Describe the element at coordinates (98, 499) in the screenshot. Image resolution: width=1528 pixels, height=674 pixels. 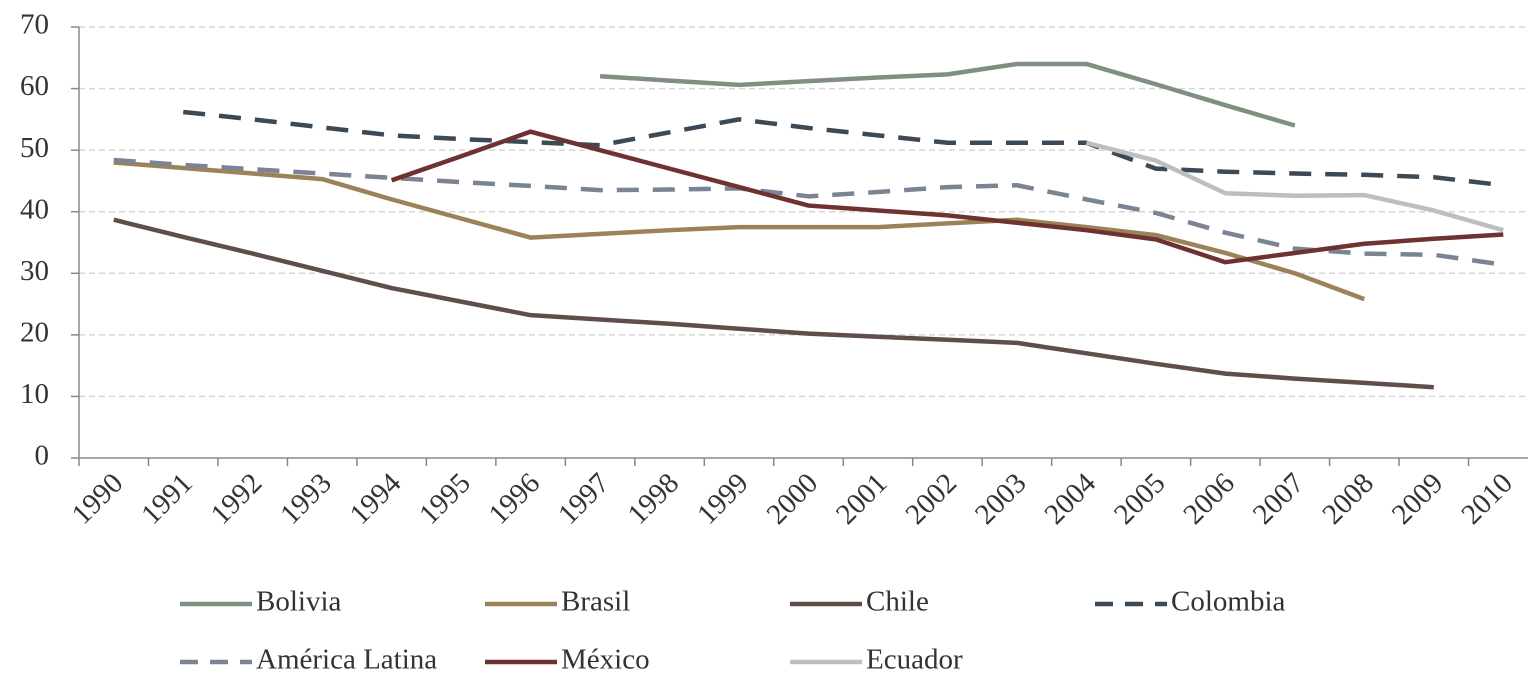
I see `x-tick-label: 1990` at that location.